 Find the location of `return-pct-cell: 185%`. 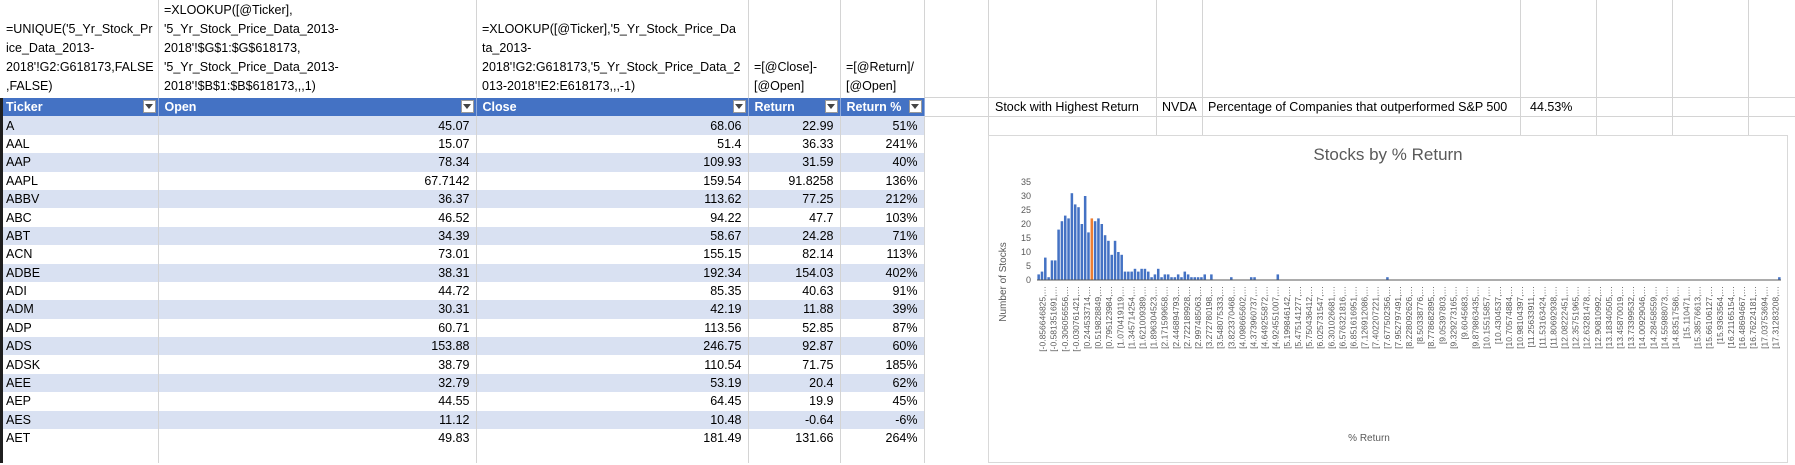

return-pct-cell: 185% is located at coordinates (882, 364).